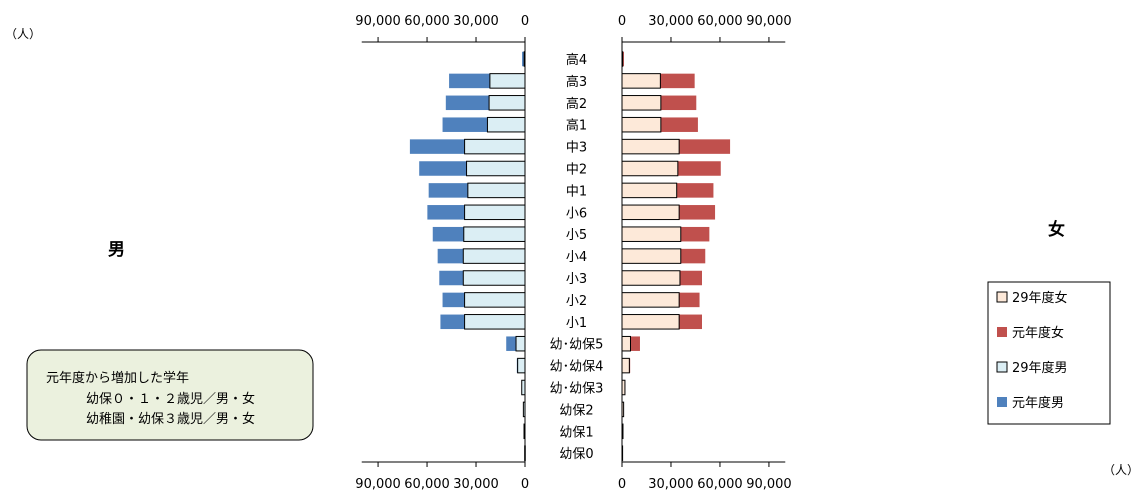 The width and height of the screenshot is (1135, 497). I want to click on legend-label: 29年度女, so click(1040, 298).